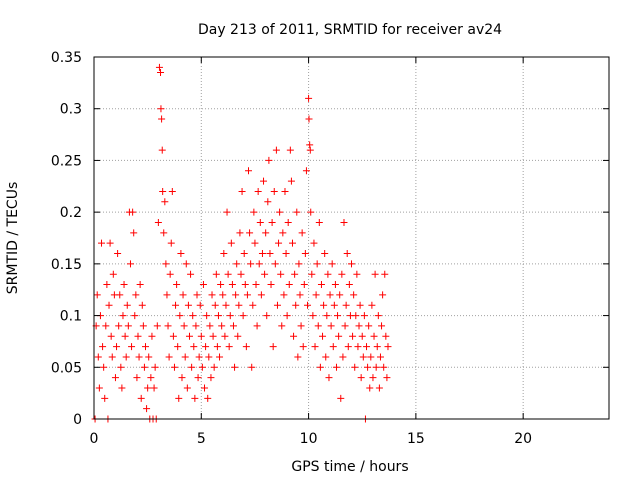 This screenshot has width=640, height=480. I want to click on y-tick-label: 0.2, so click(71, 213).